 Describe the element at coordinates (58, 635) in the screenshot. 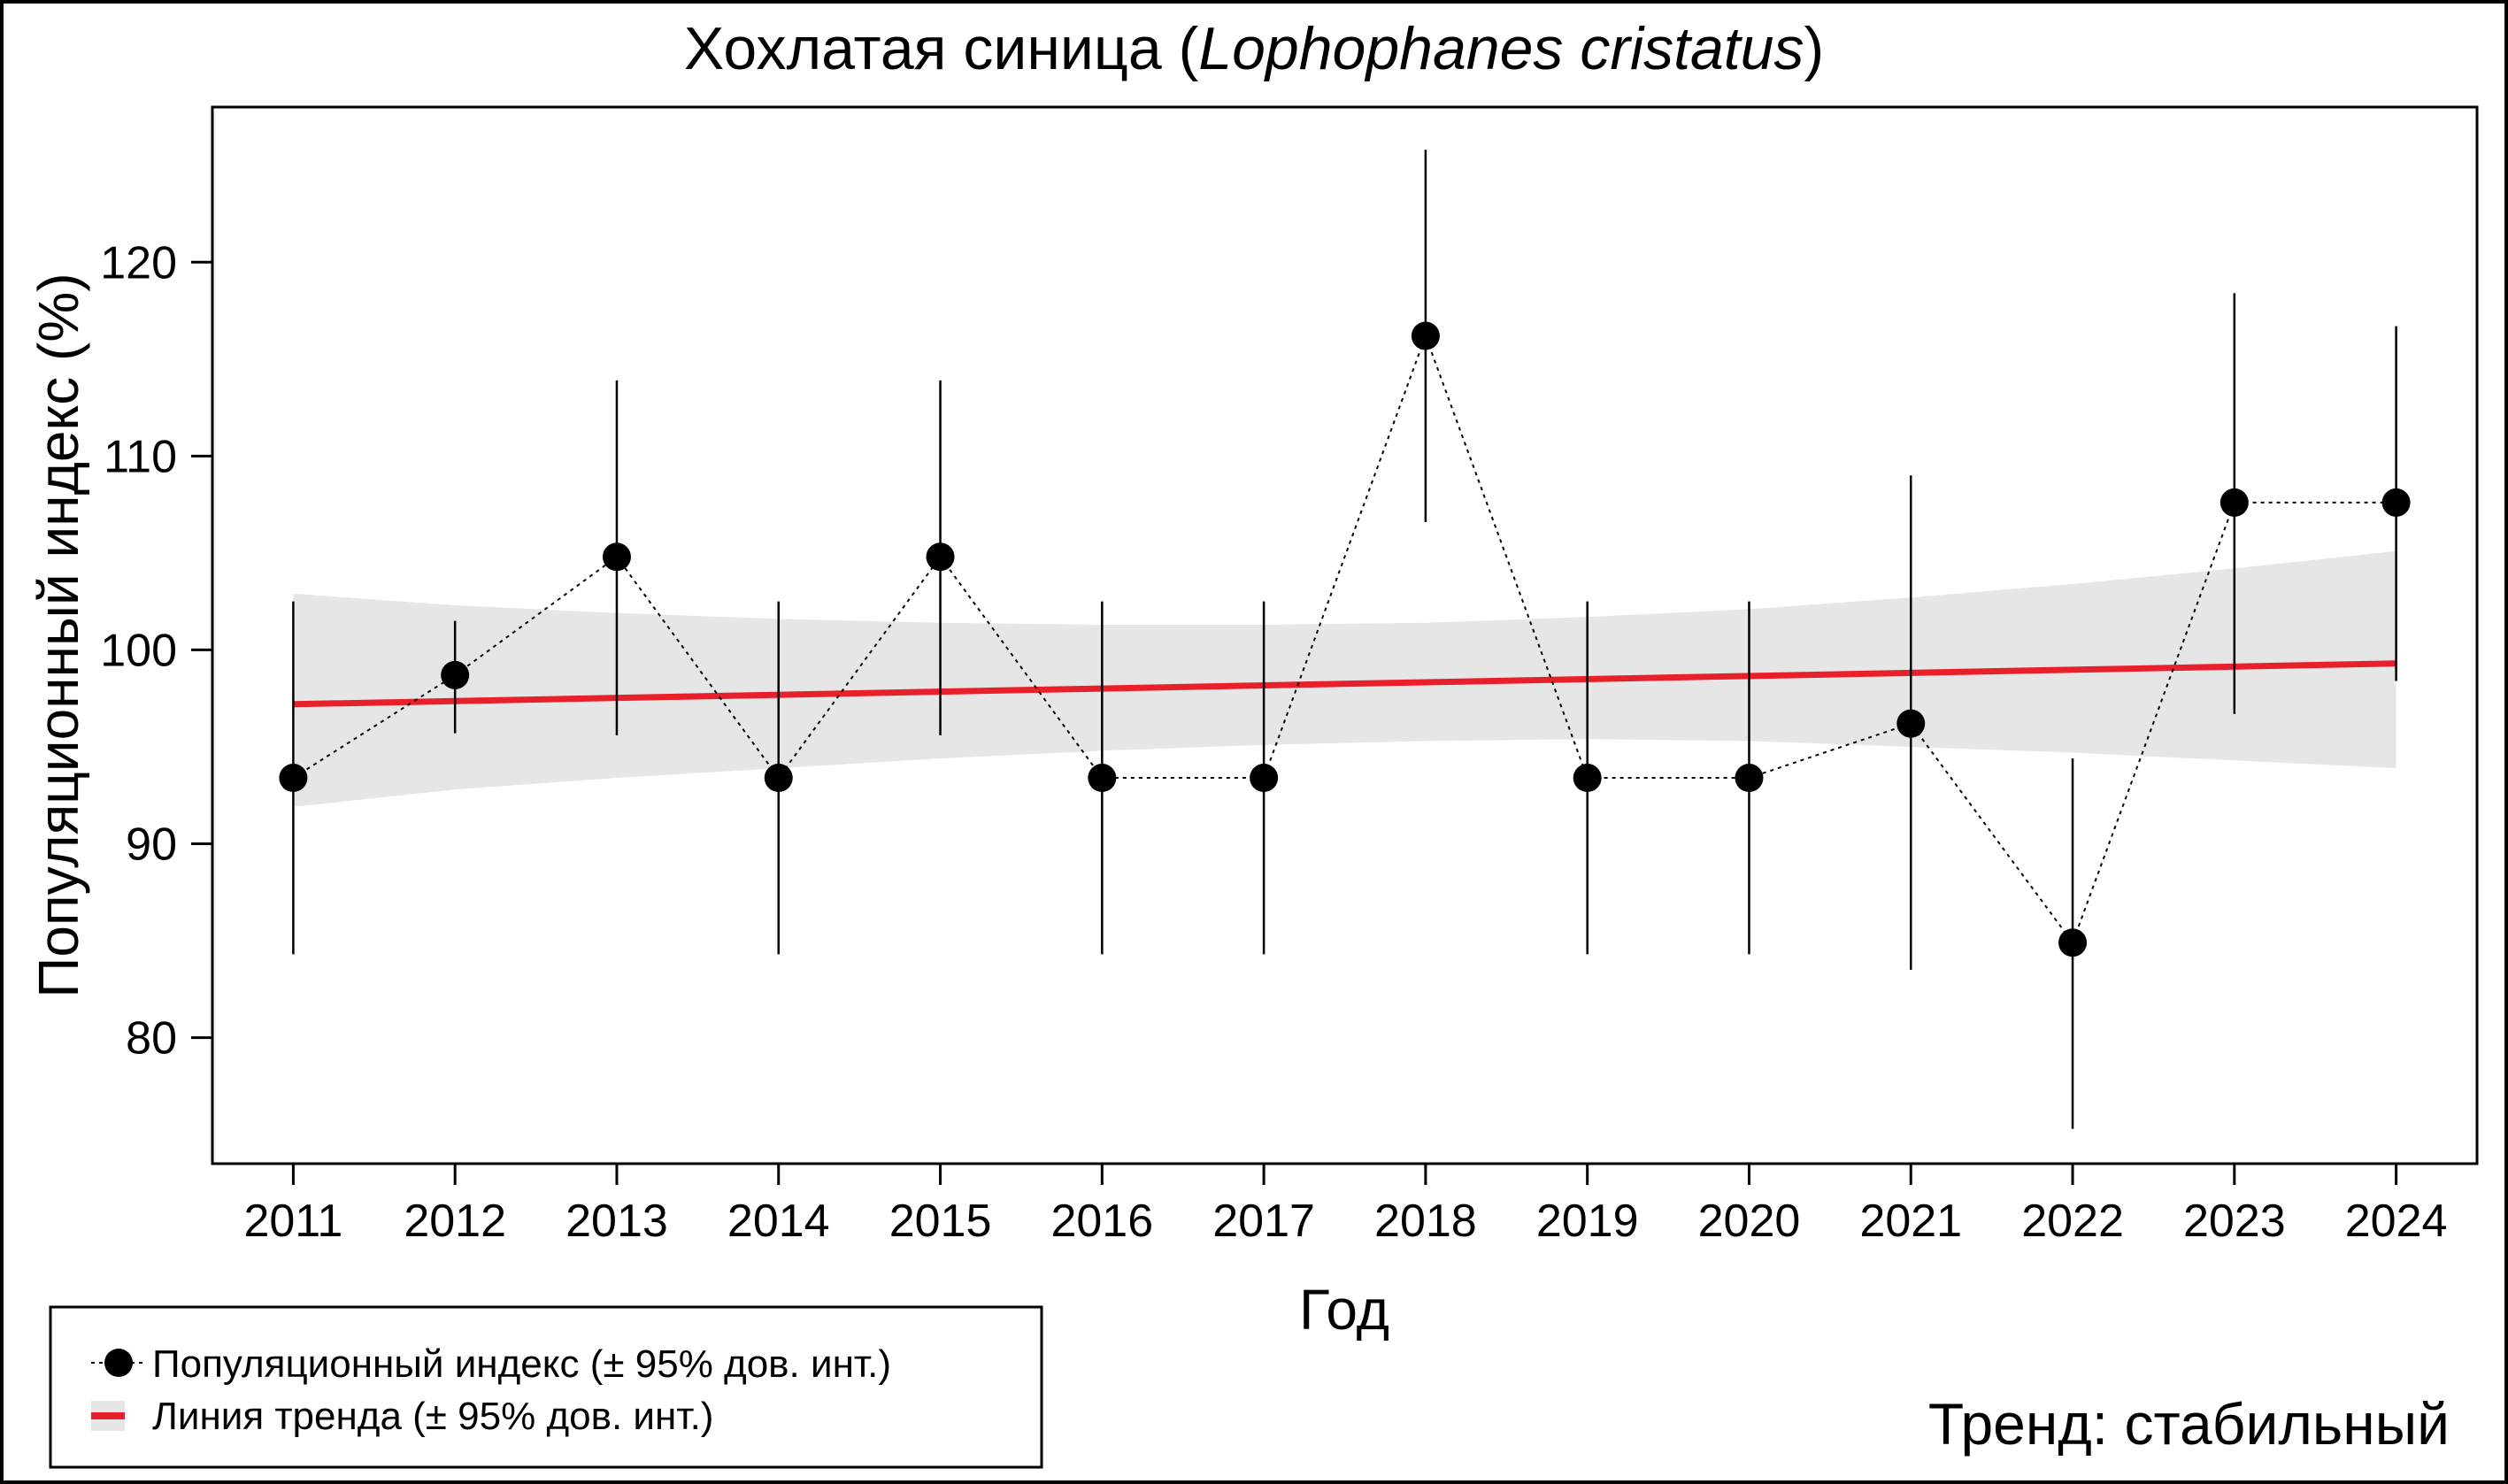

I see `y-axis-label: Популяционный индекс (%)` at that location.